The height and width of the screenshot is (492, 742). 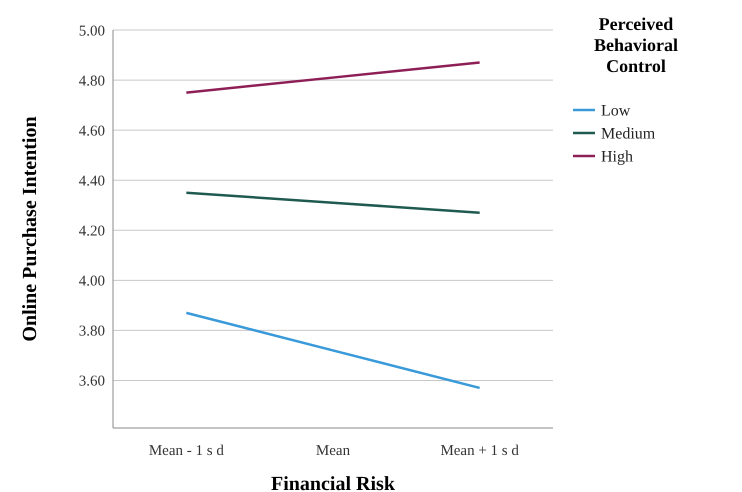 I want to click on legend-label: High, so click(x=617, y=157).